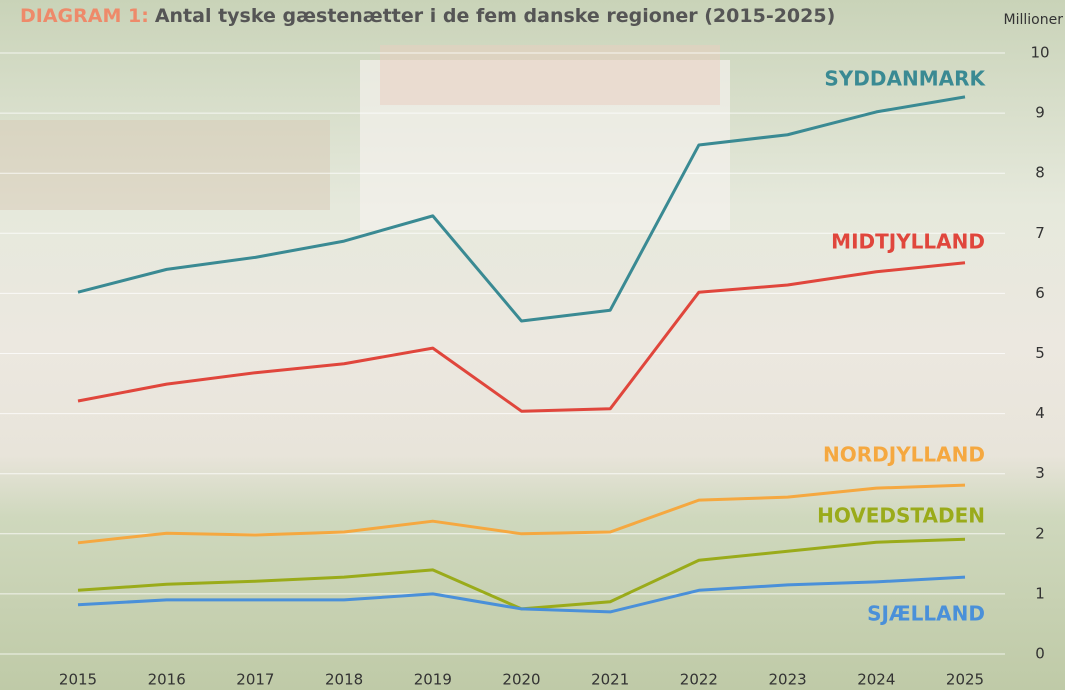  What do you see at coordinates (255, 680) in the screenshot?
I see `x-tick-label: 2017` at bounding box center [255, 680].